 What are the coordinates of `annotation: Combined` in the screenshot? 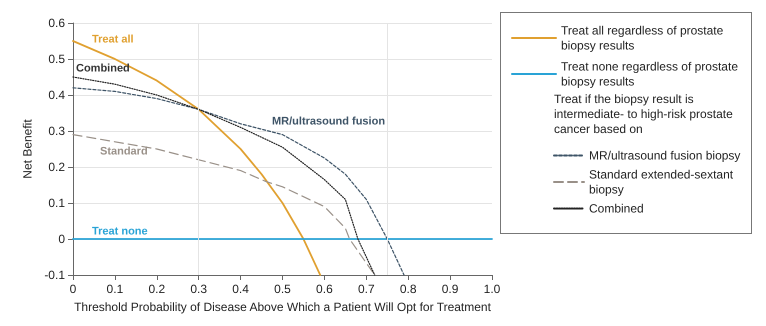 It's located at (103, 68).